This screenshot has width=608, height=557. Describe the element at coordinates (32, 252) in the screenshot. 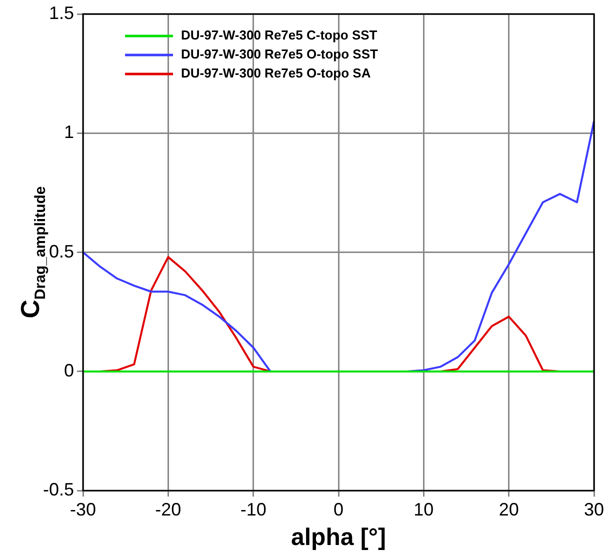

I see `y-axis-title: CDrag_amplitude` at that location.